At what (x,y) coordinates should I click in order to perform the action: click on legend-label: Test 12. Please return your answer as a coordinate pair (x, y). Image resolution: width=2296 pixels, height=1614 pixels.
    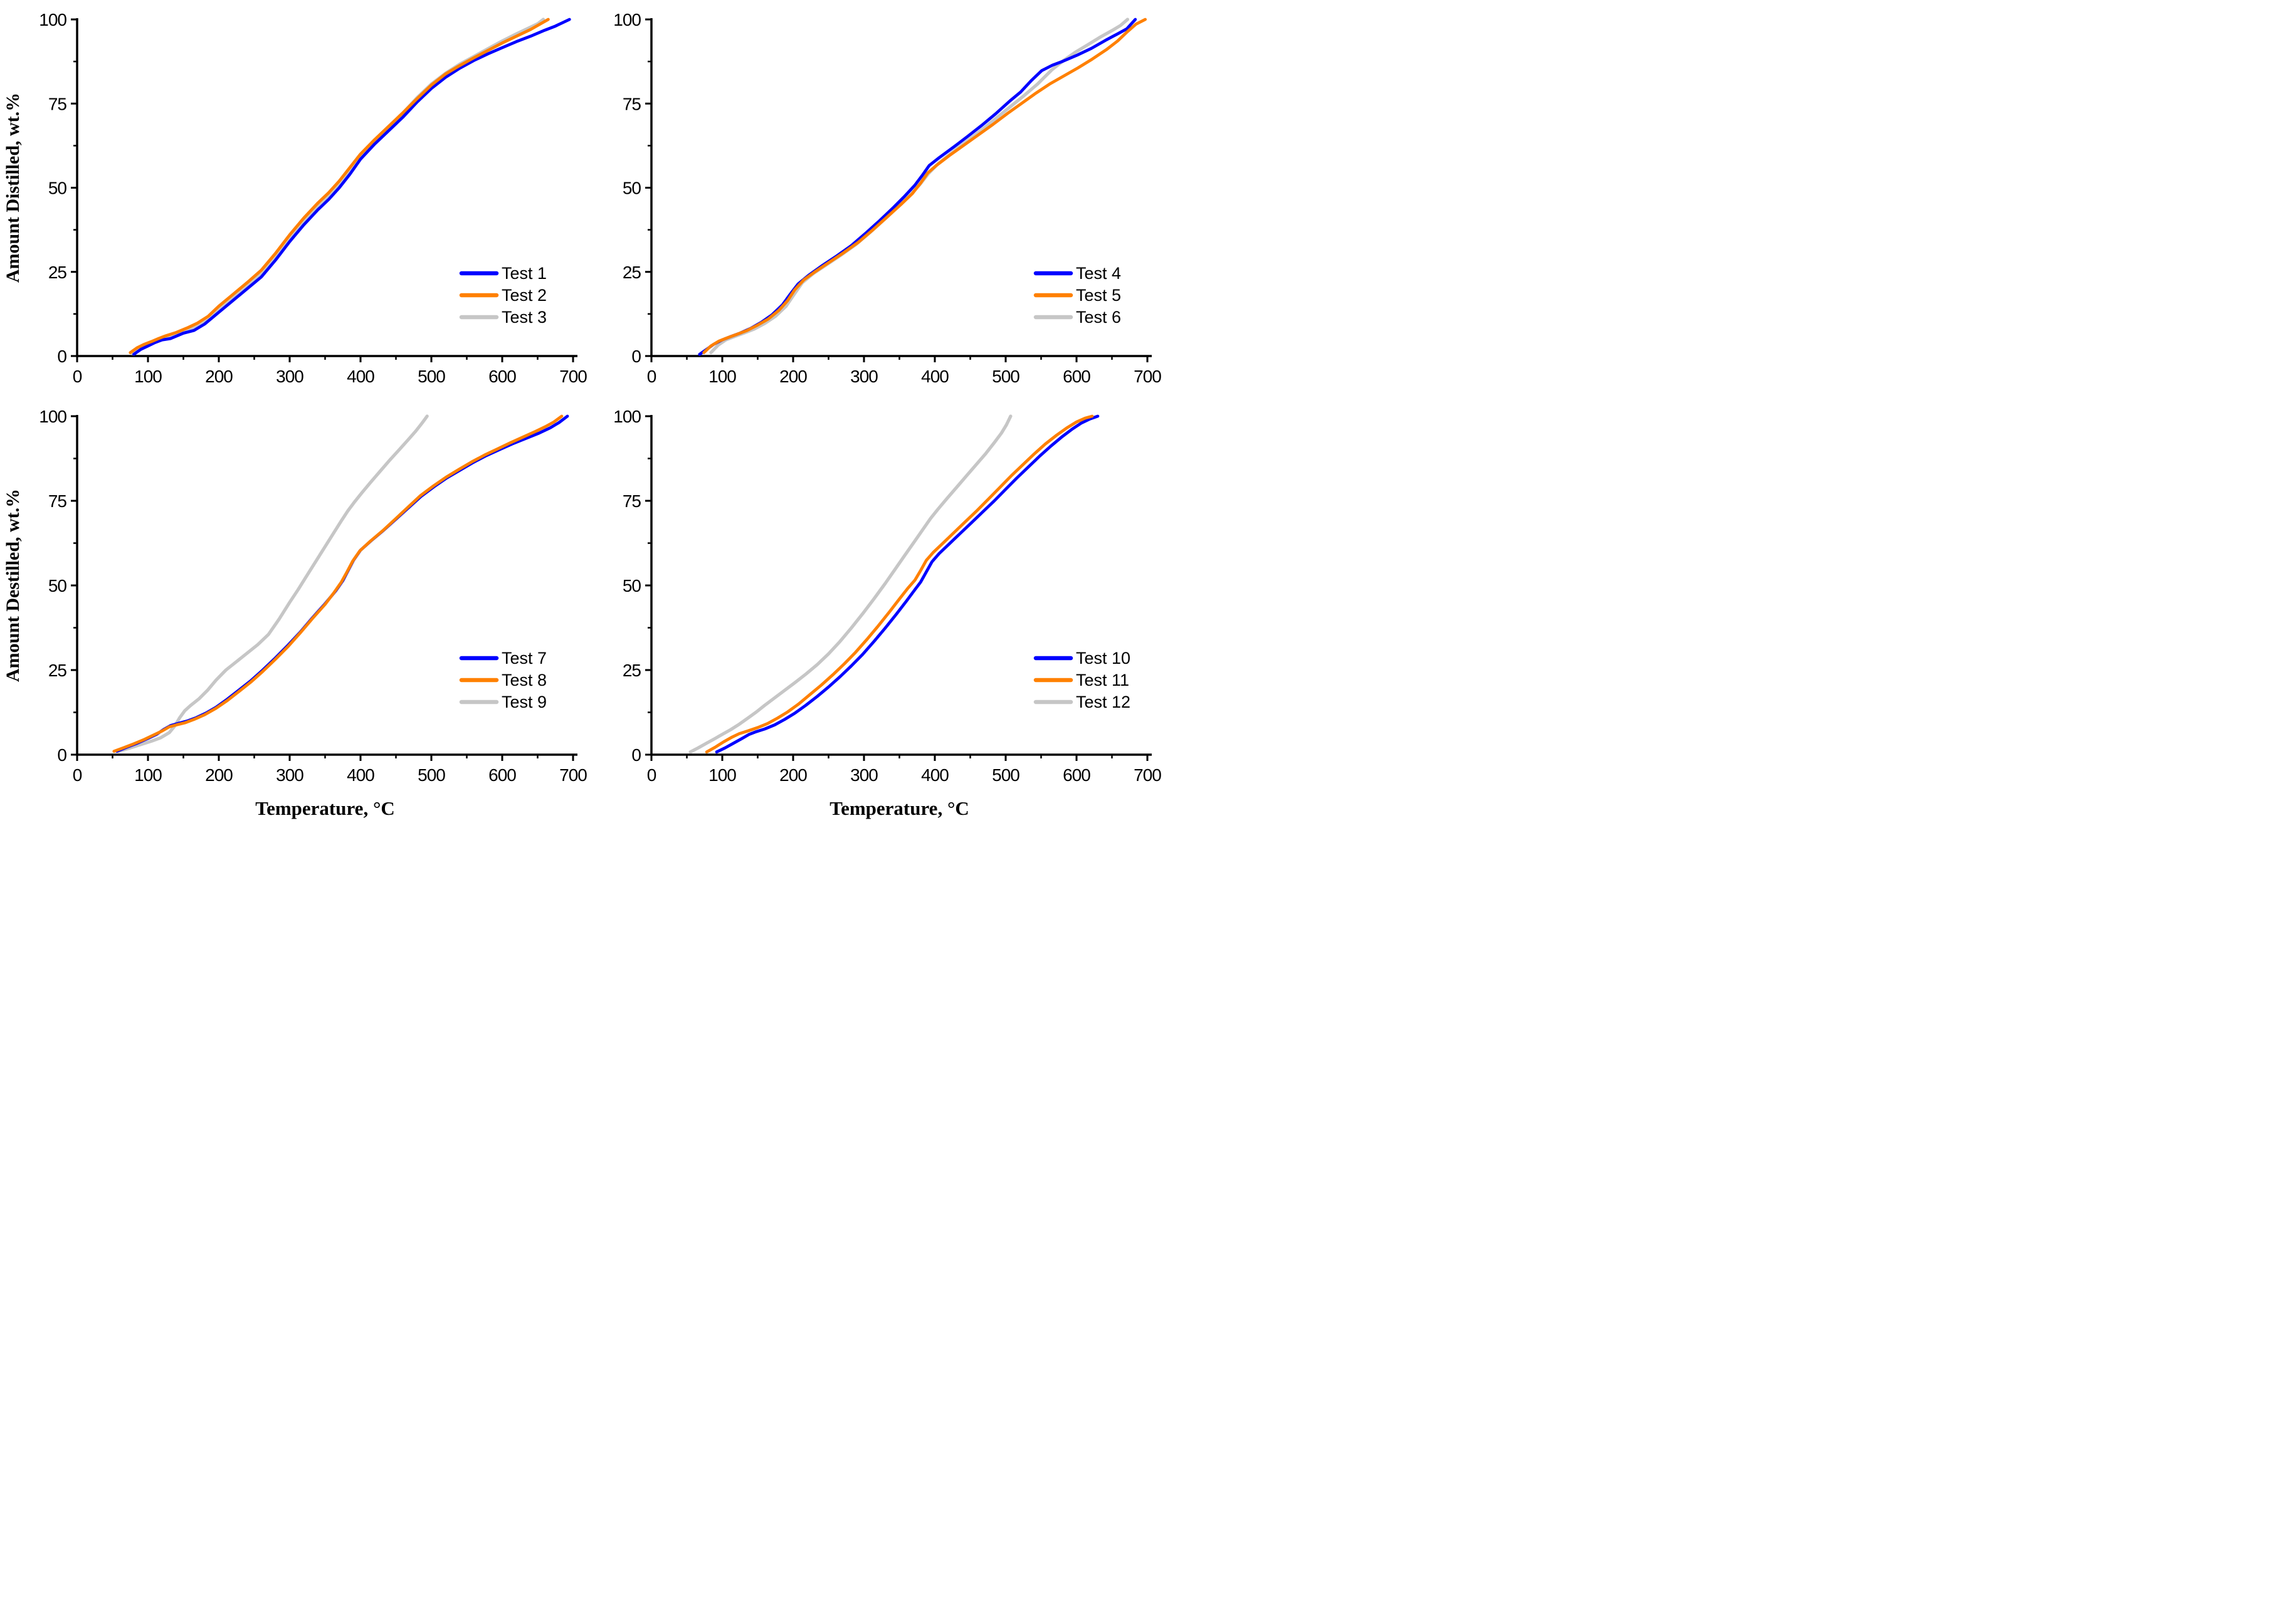
    Looking at the image, I should click on (1103, 702).